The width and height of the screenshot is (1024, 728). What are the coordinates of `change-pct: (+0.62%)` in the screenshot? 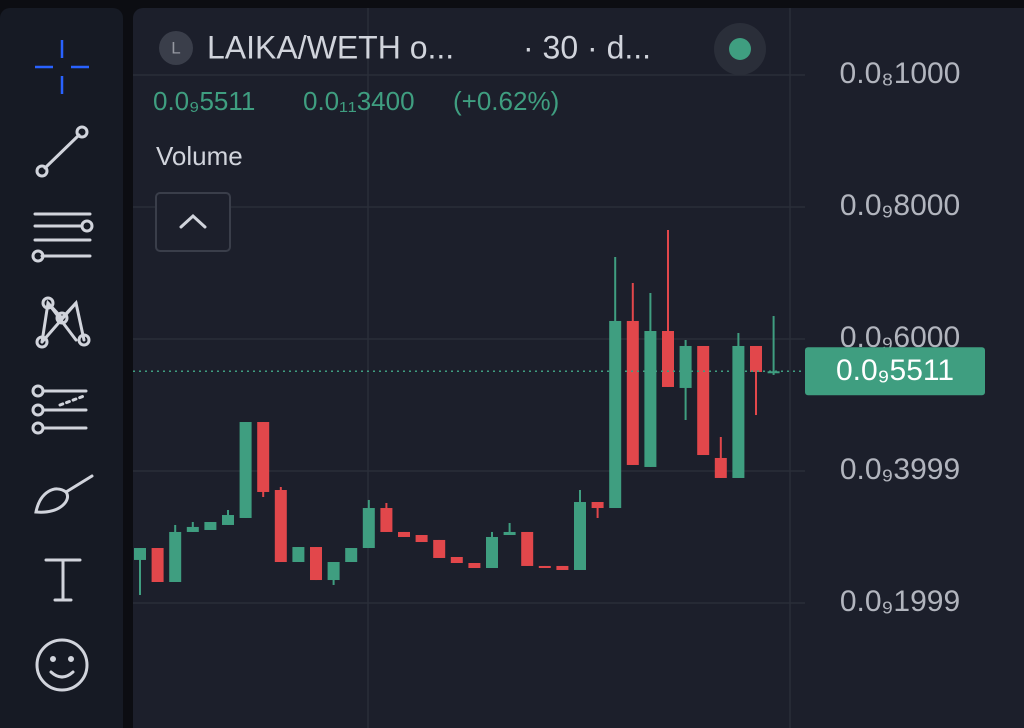 It's located at (506, 101).